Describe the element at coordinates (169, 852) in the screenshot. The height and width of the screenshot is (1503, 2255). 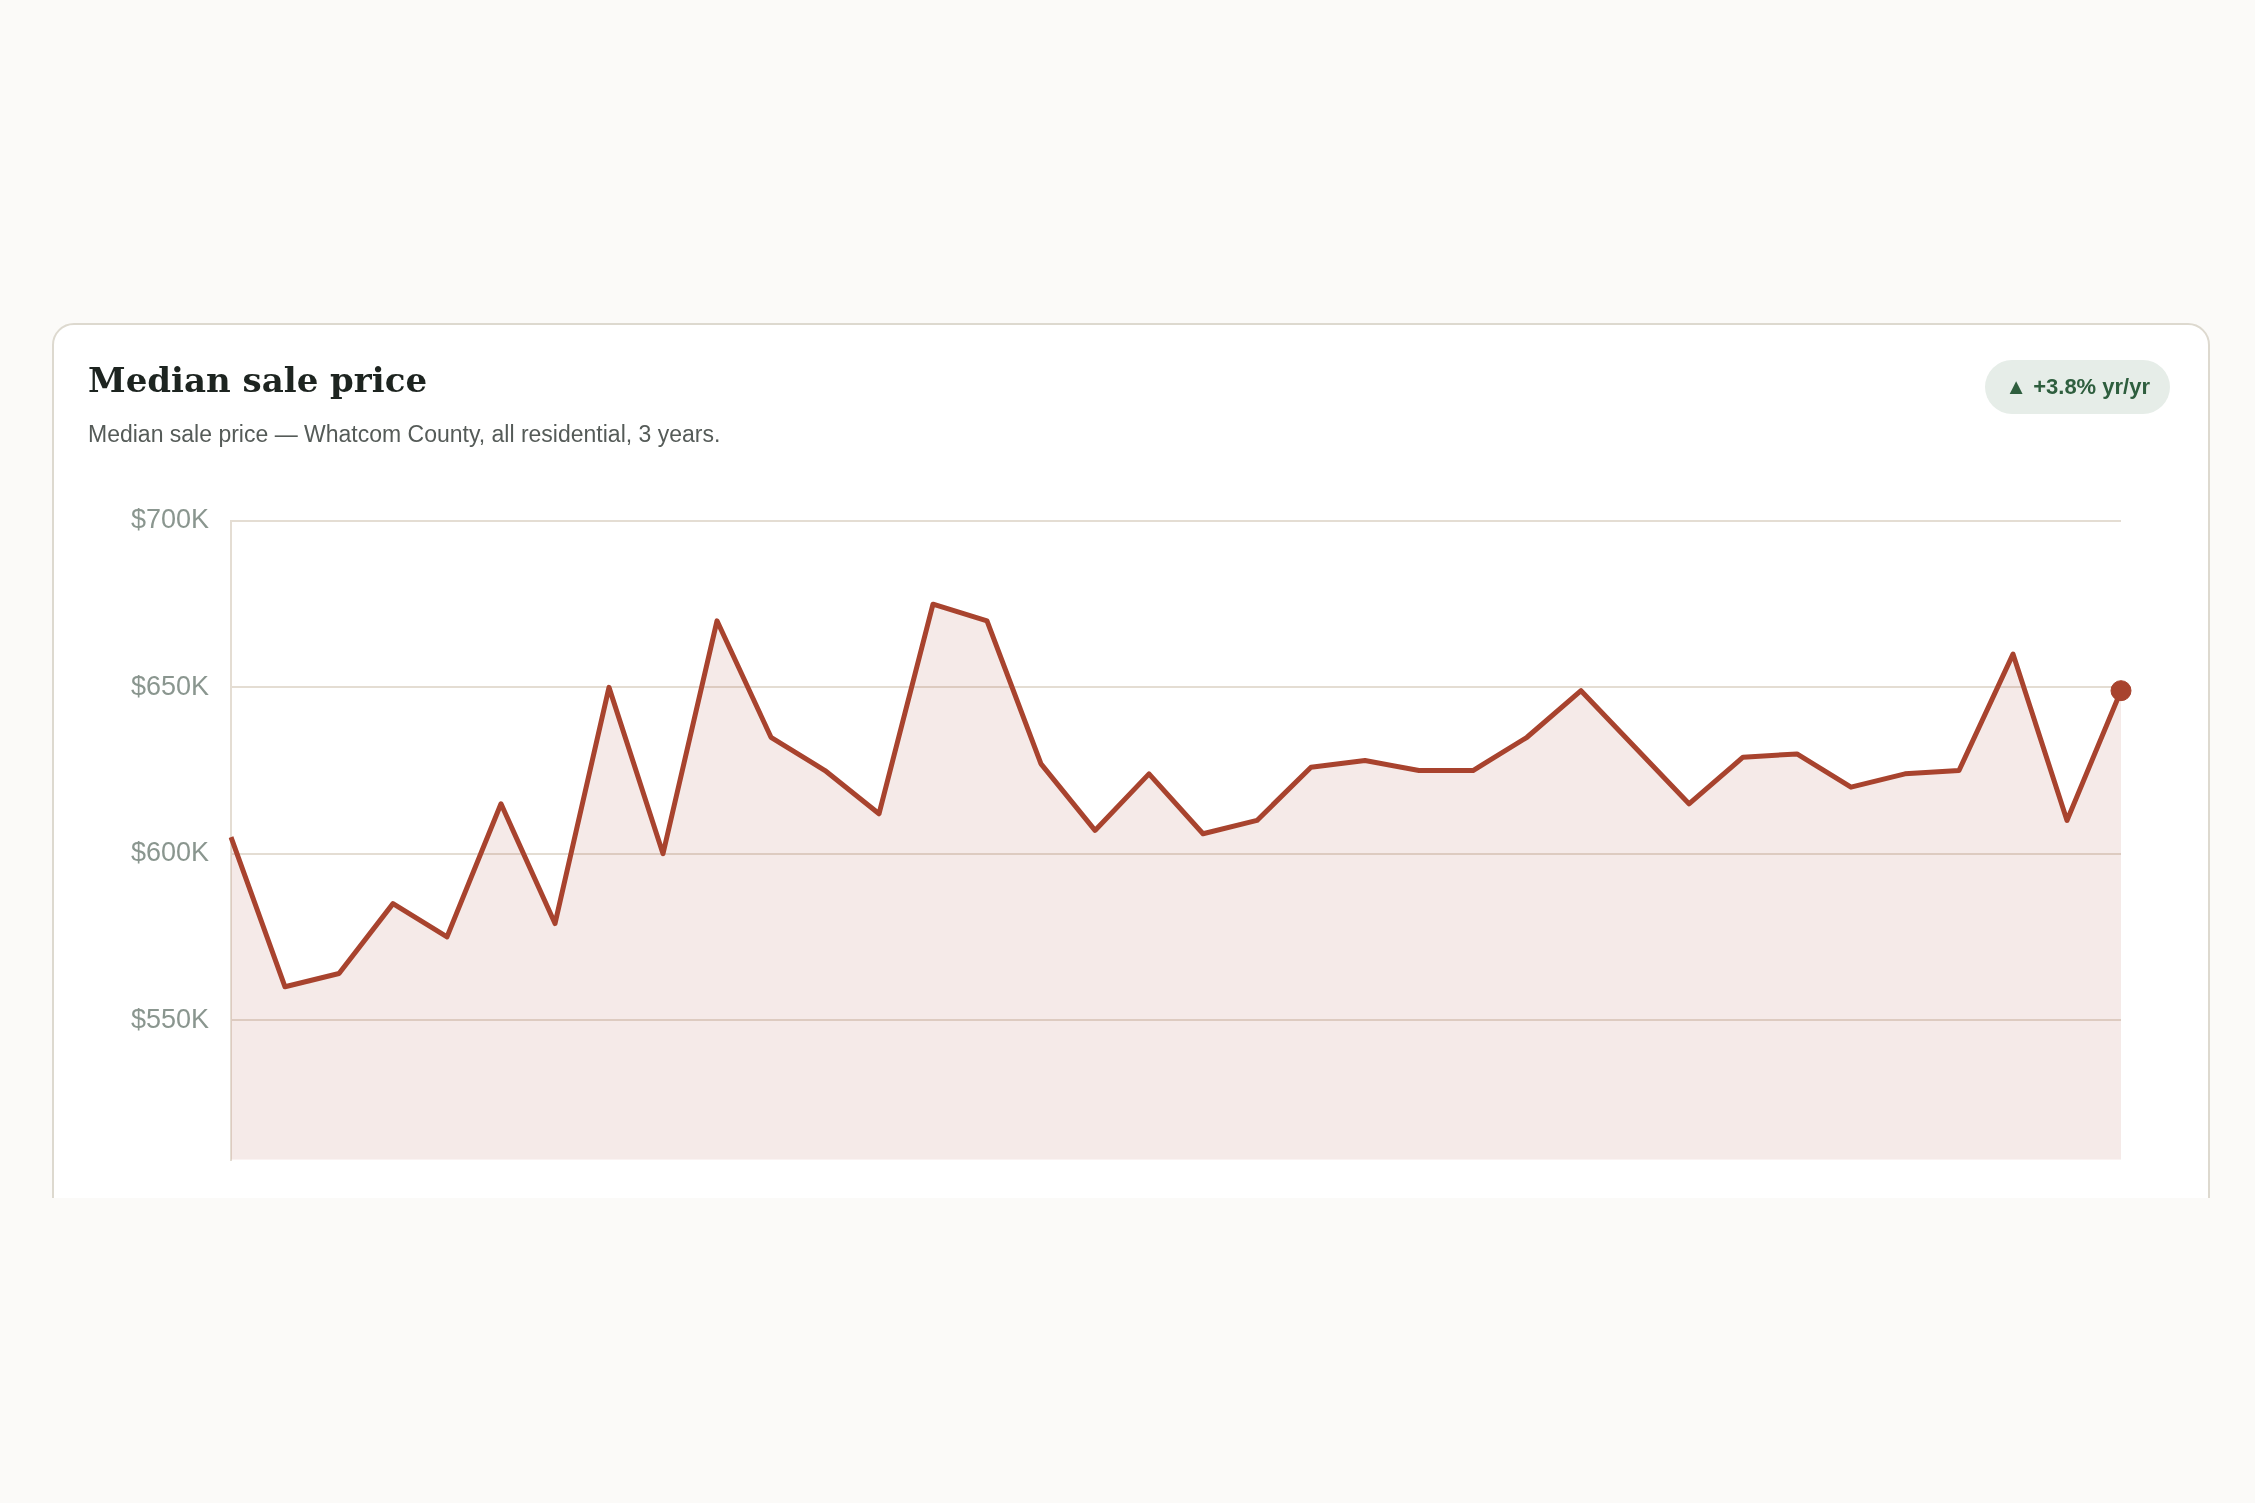
I see `y-tick-label: $600K` at that location.